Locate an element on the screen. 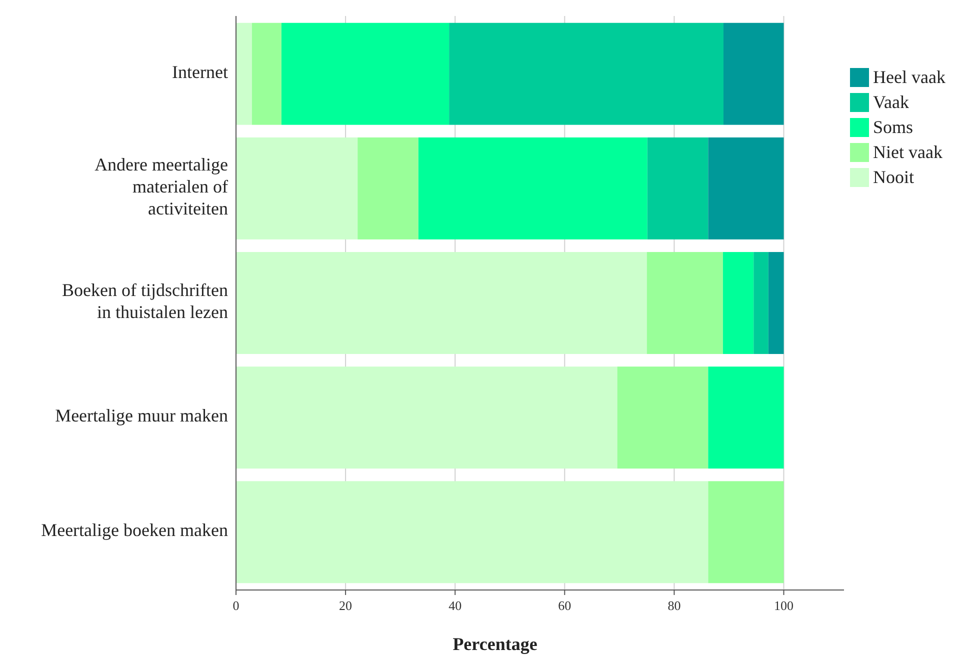 The height and width of the screenshot is (666, 970). y-tick-label: Meertalige boeken maken is located at coordinates (134, 530).